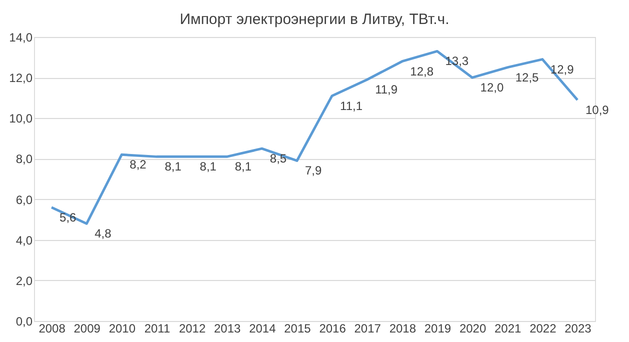 The height and width of the screenshot is (342, 629). I want to click on x-tick-label: 2012, so click(192, 329).